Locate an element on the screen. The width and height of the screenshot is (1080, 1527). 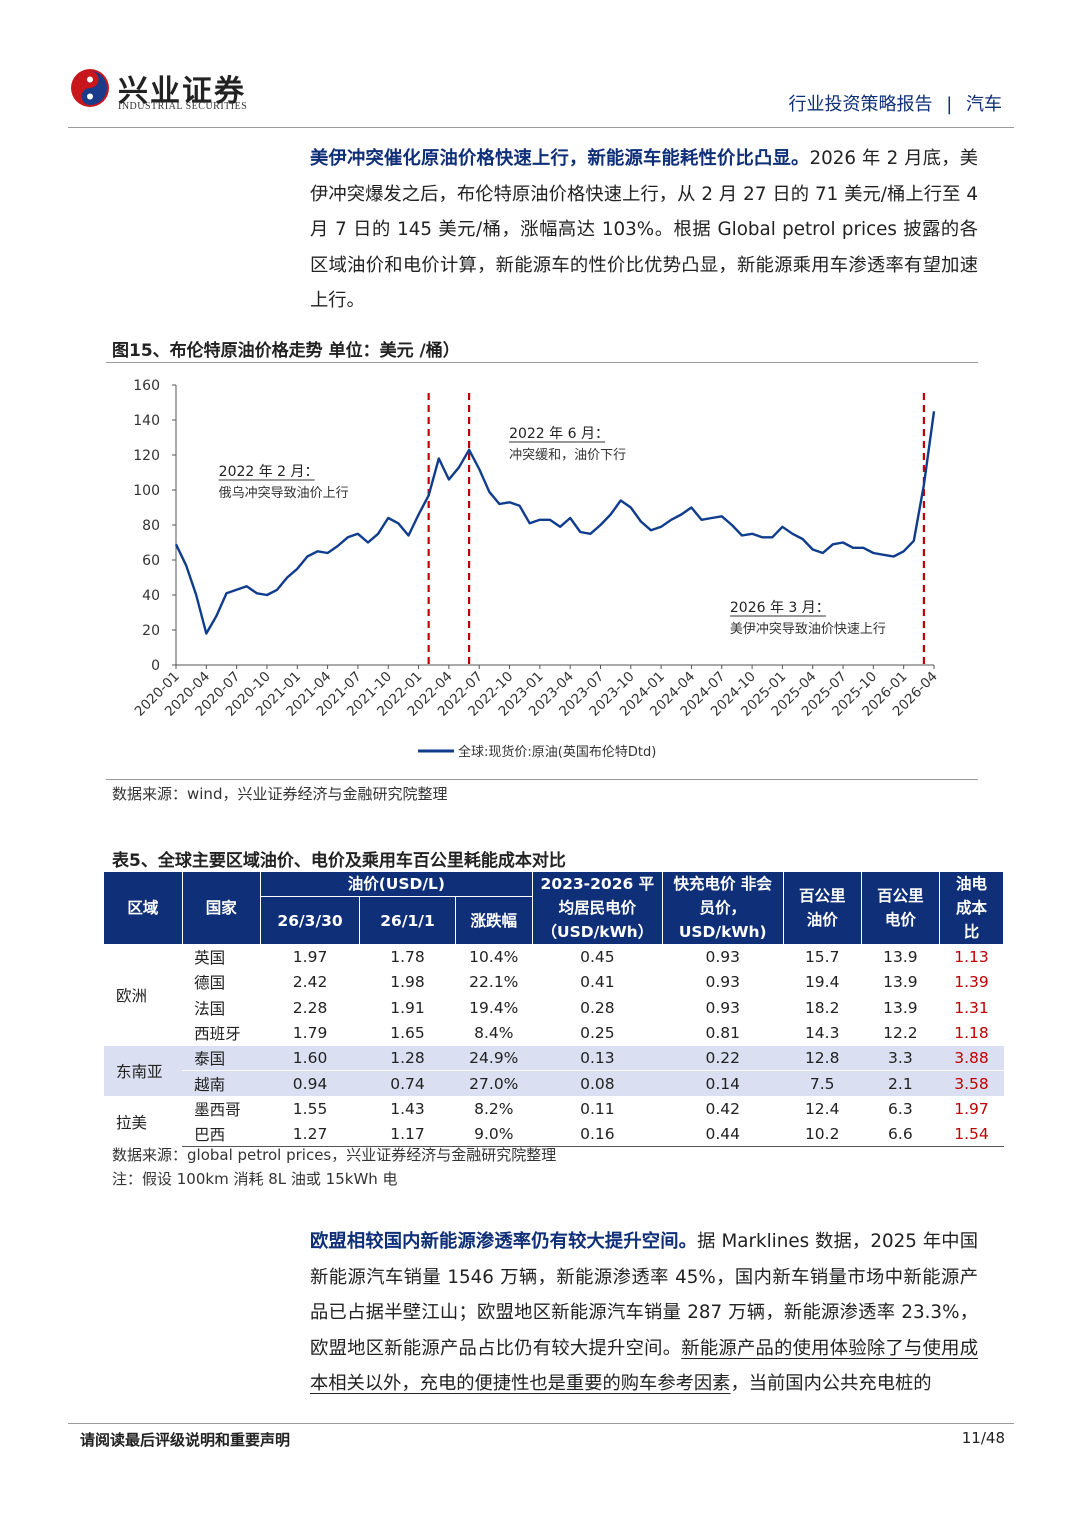
cell-elec-100km: 3.3 is located at coordinates (900, 1058).